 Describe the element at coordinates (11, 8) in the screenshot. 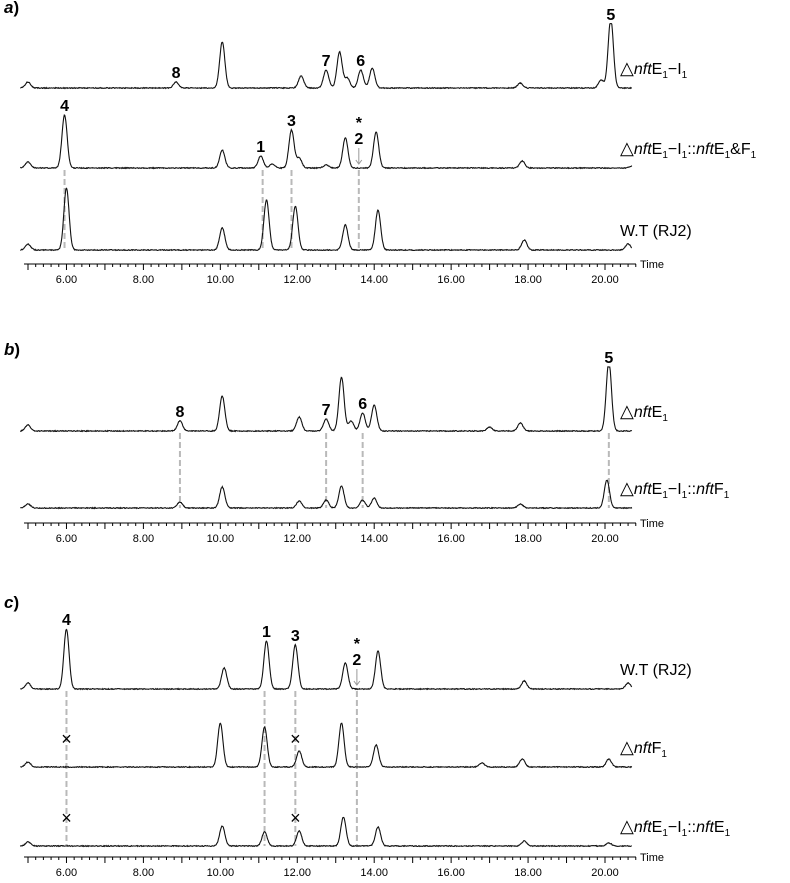

I see `panel-label-a: a)` at that location.